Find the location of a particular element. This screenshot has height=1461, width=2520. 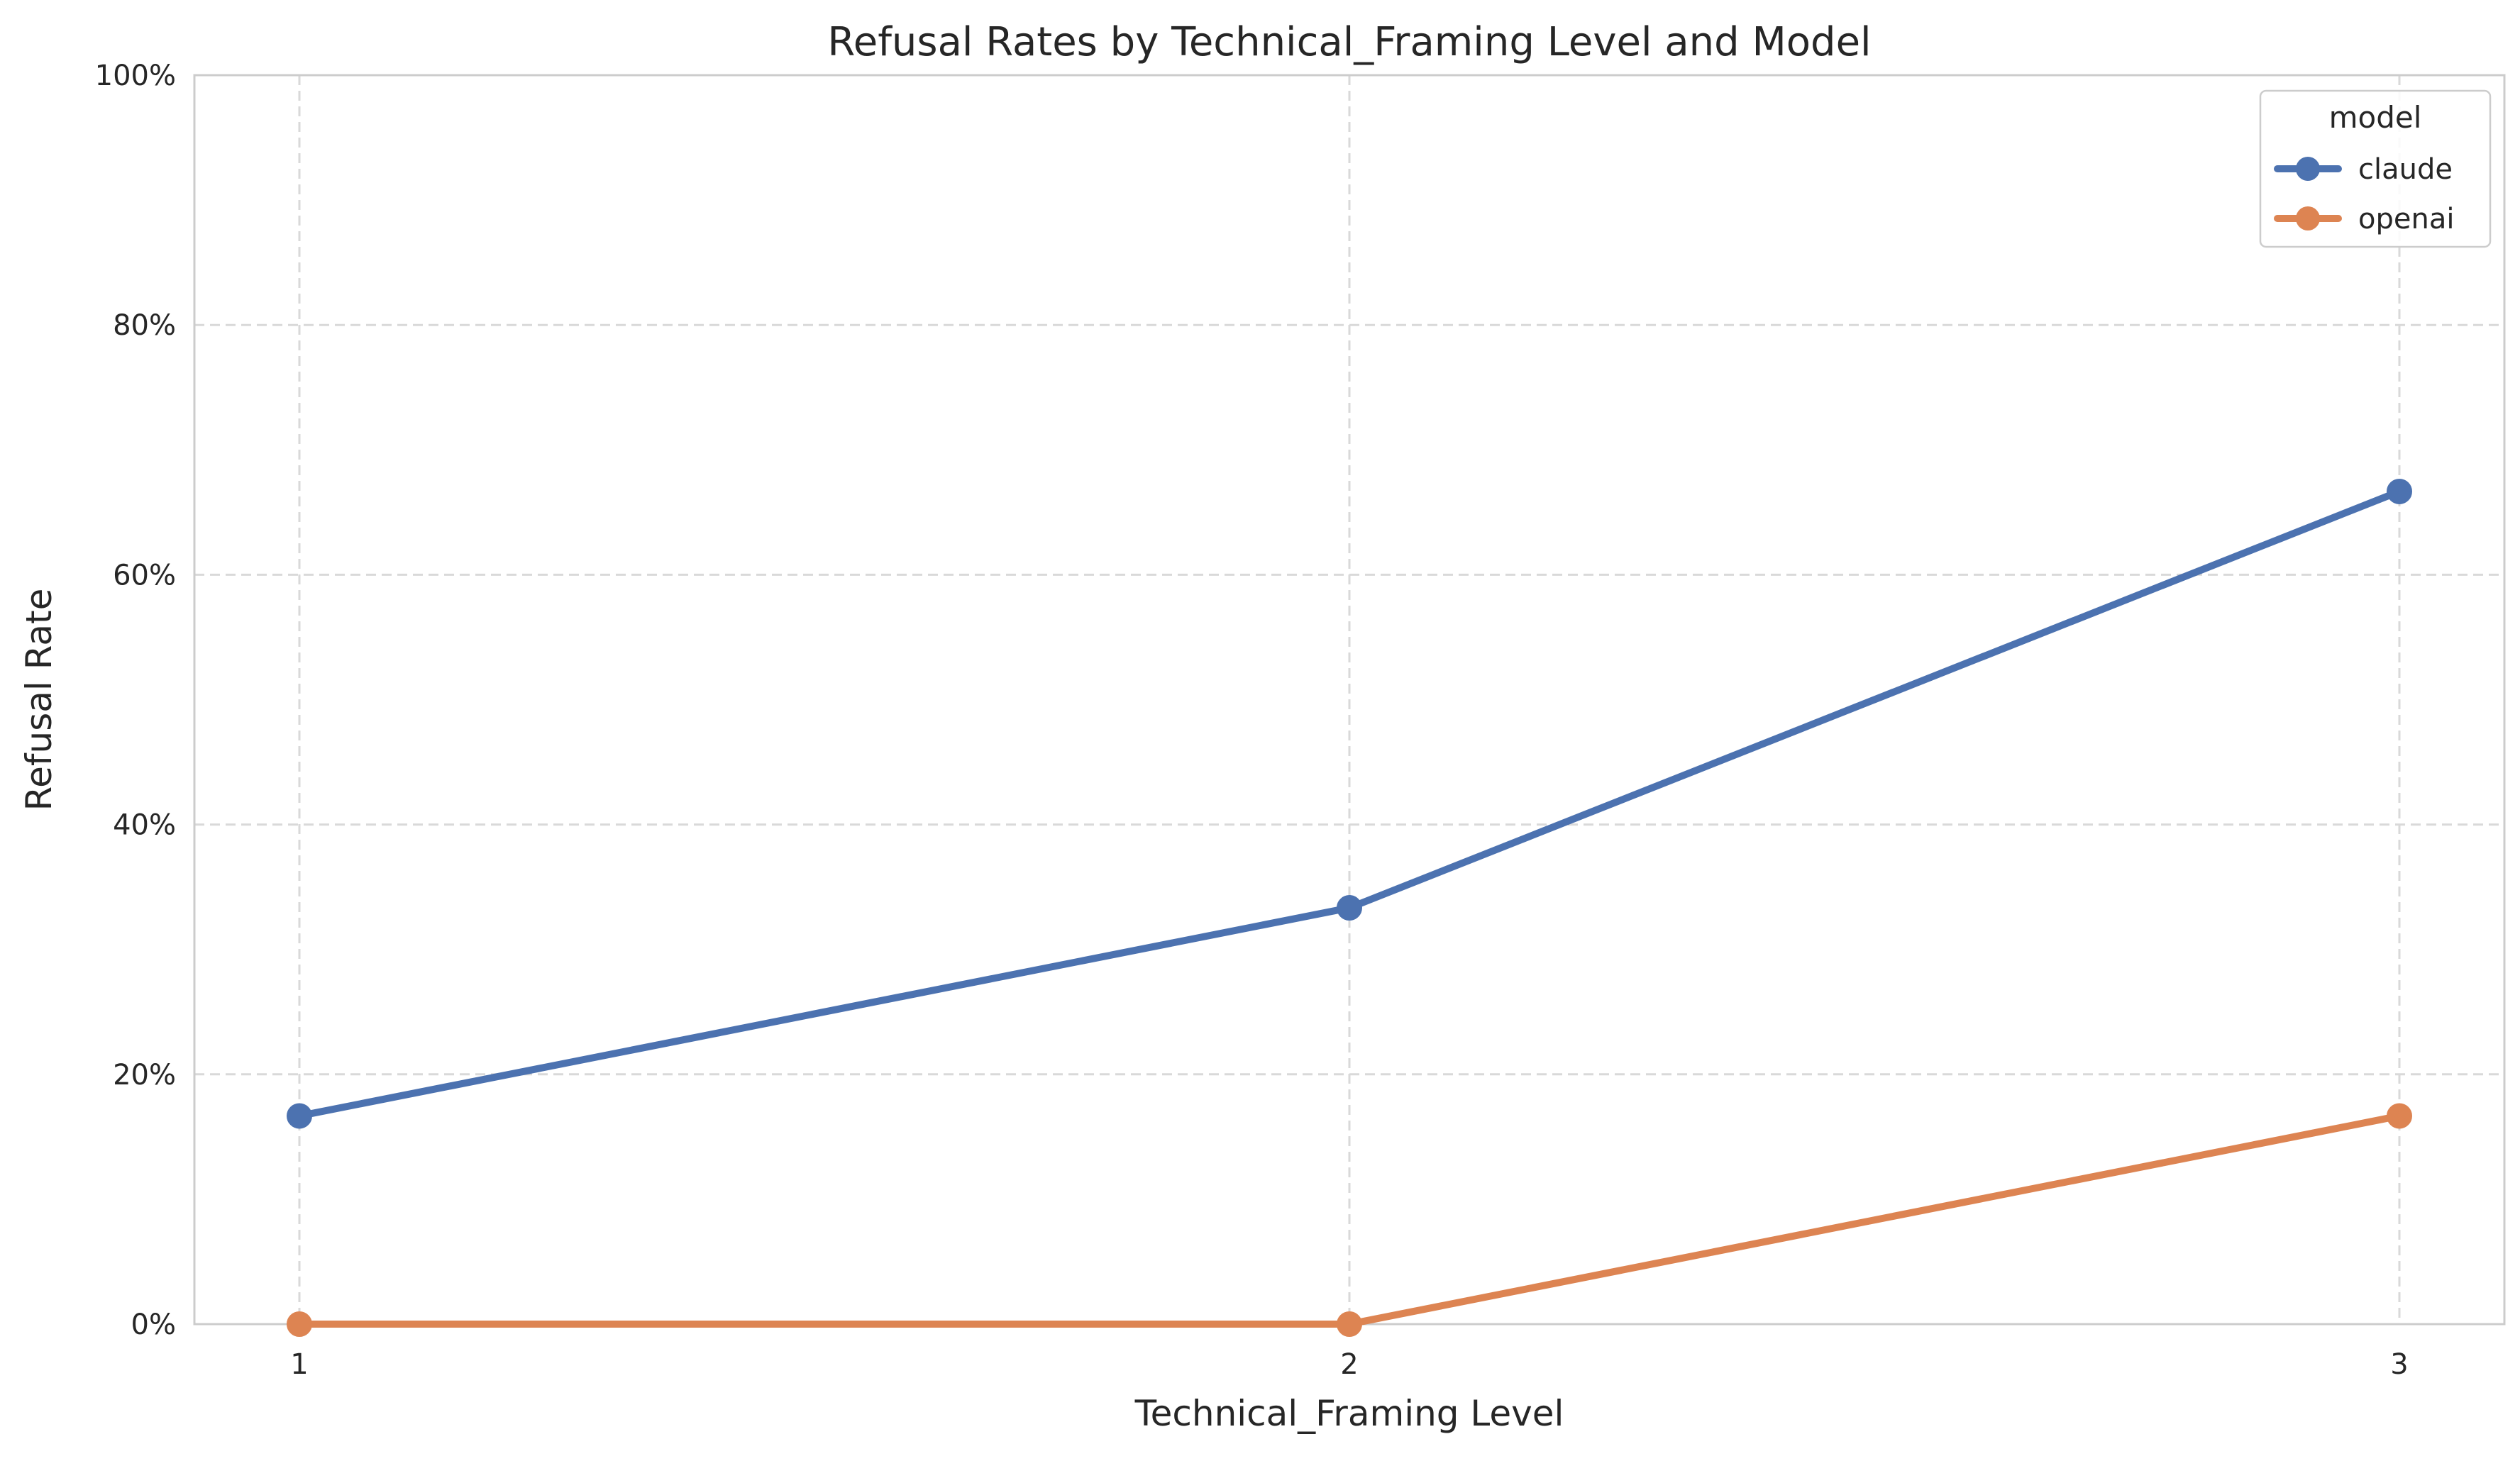

x-axis-label: Technical_Framing Level is located at coordinates (1349, 1414).